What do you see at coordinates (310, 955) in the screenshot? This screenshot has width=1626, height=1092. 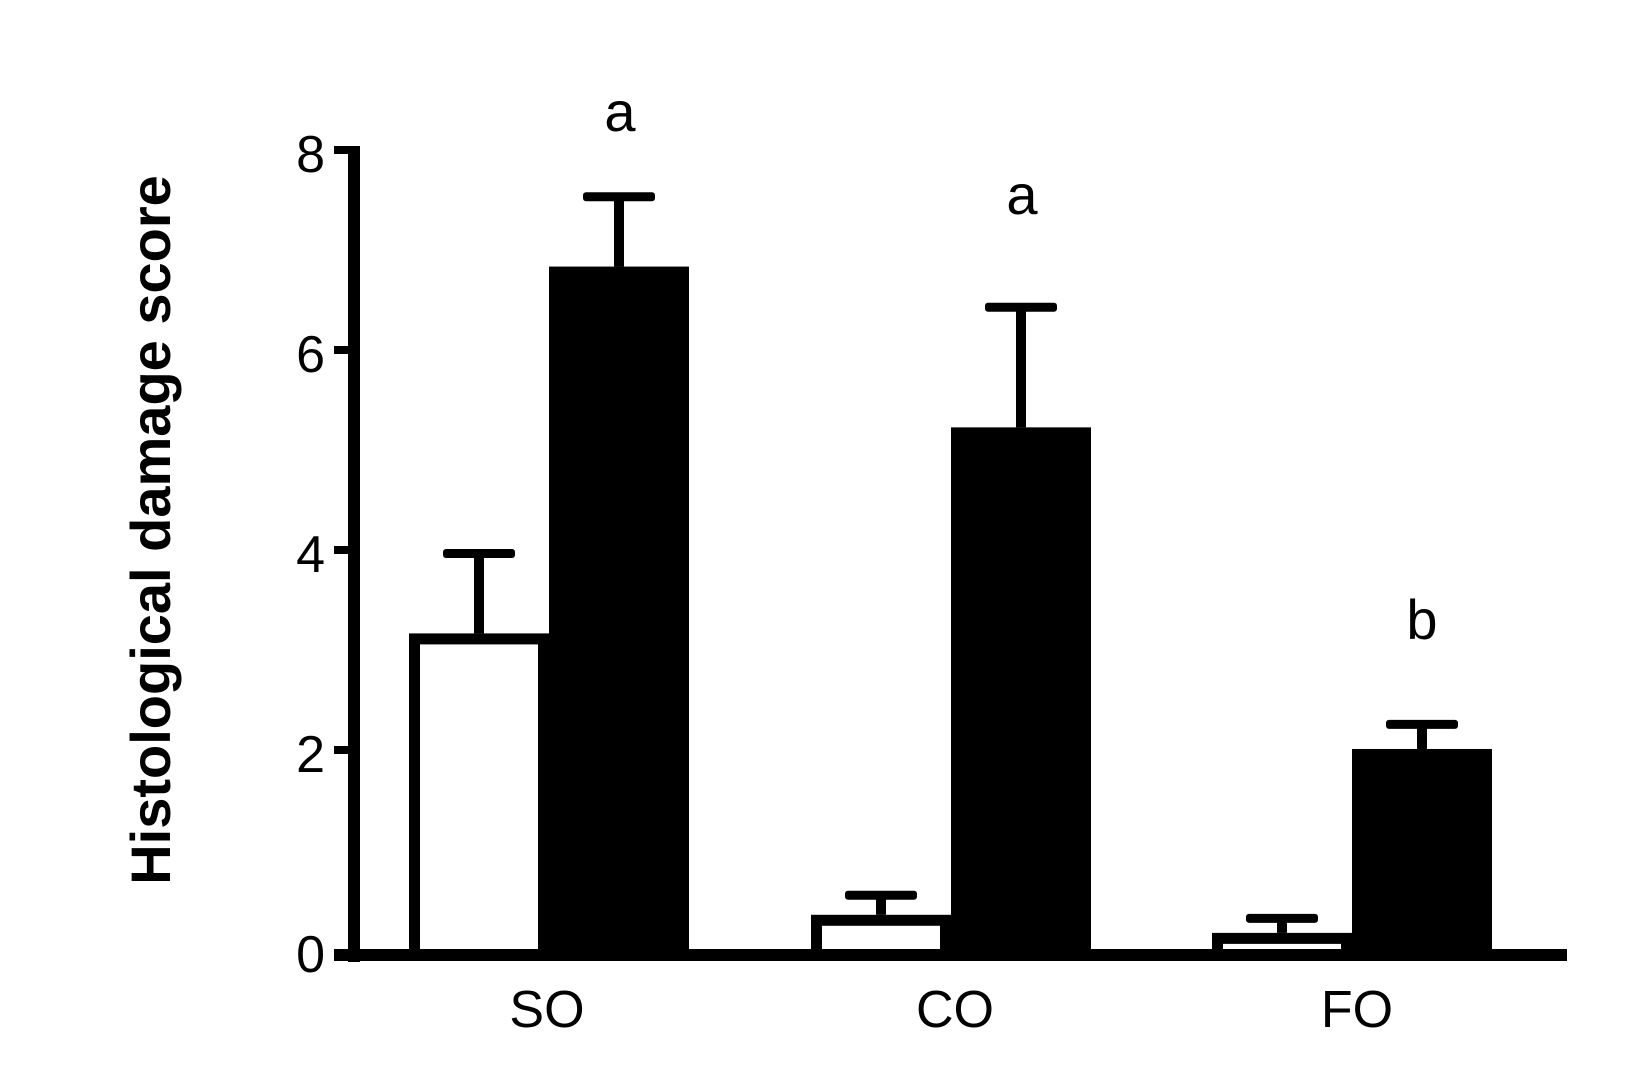 I see `y-tick-label-0: 0` at bounding box center [310, 955].